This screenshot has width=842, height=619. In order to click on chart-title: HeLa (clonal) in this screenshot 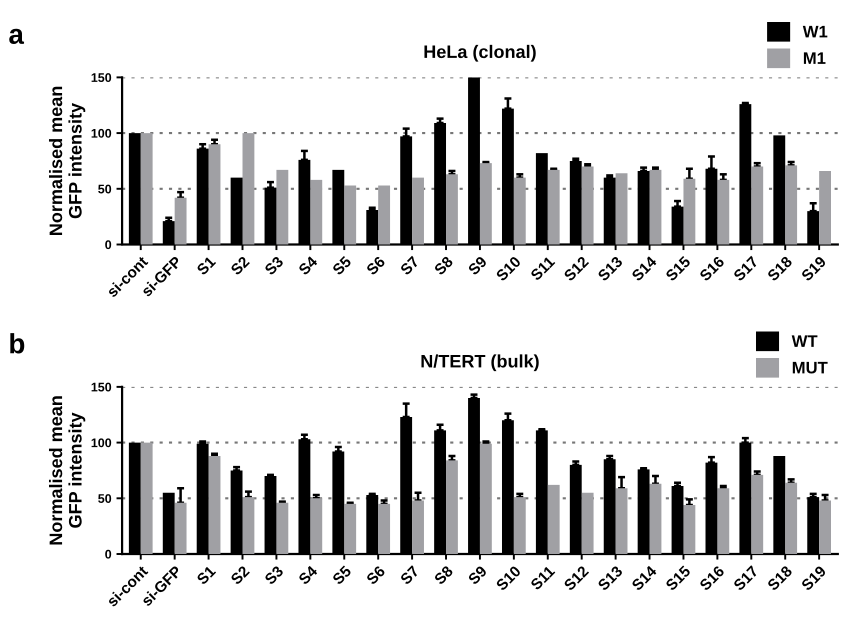, I will do `click(480, 53)`.